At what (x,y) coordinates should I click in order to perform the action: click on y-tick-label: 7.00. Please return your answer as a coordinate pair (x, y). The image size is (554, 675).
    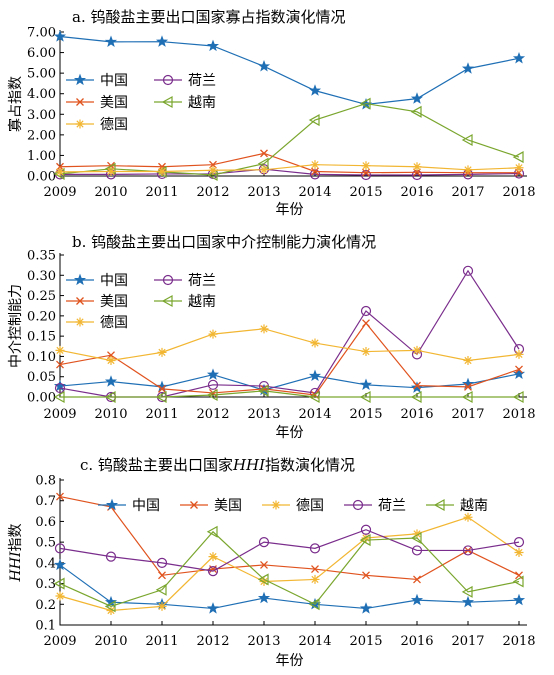
    Looking at the image, I should click on (41, 33).